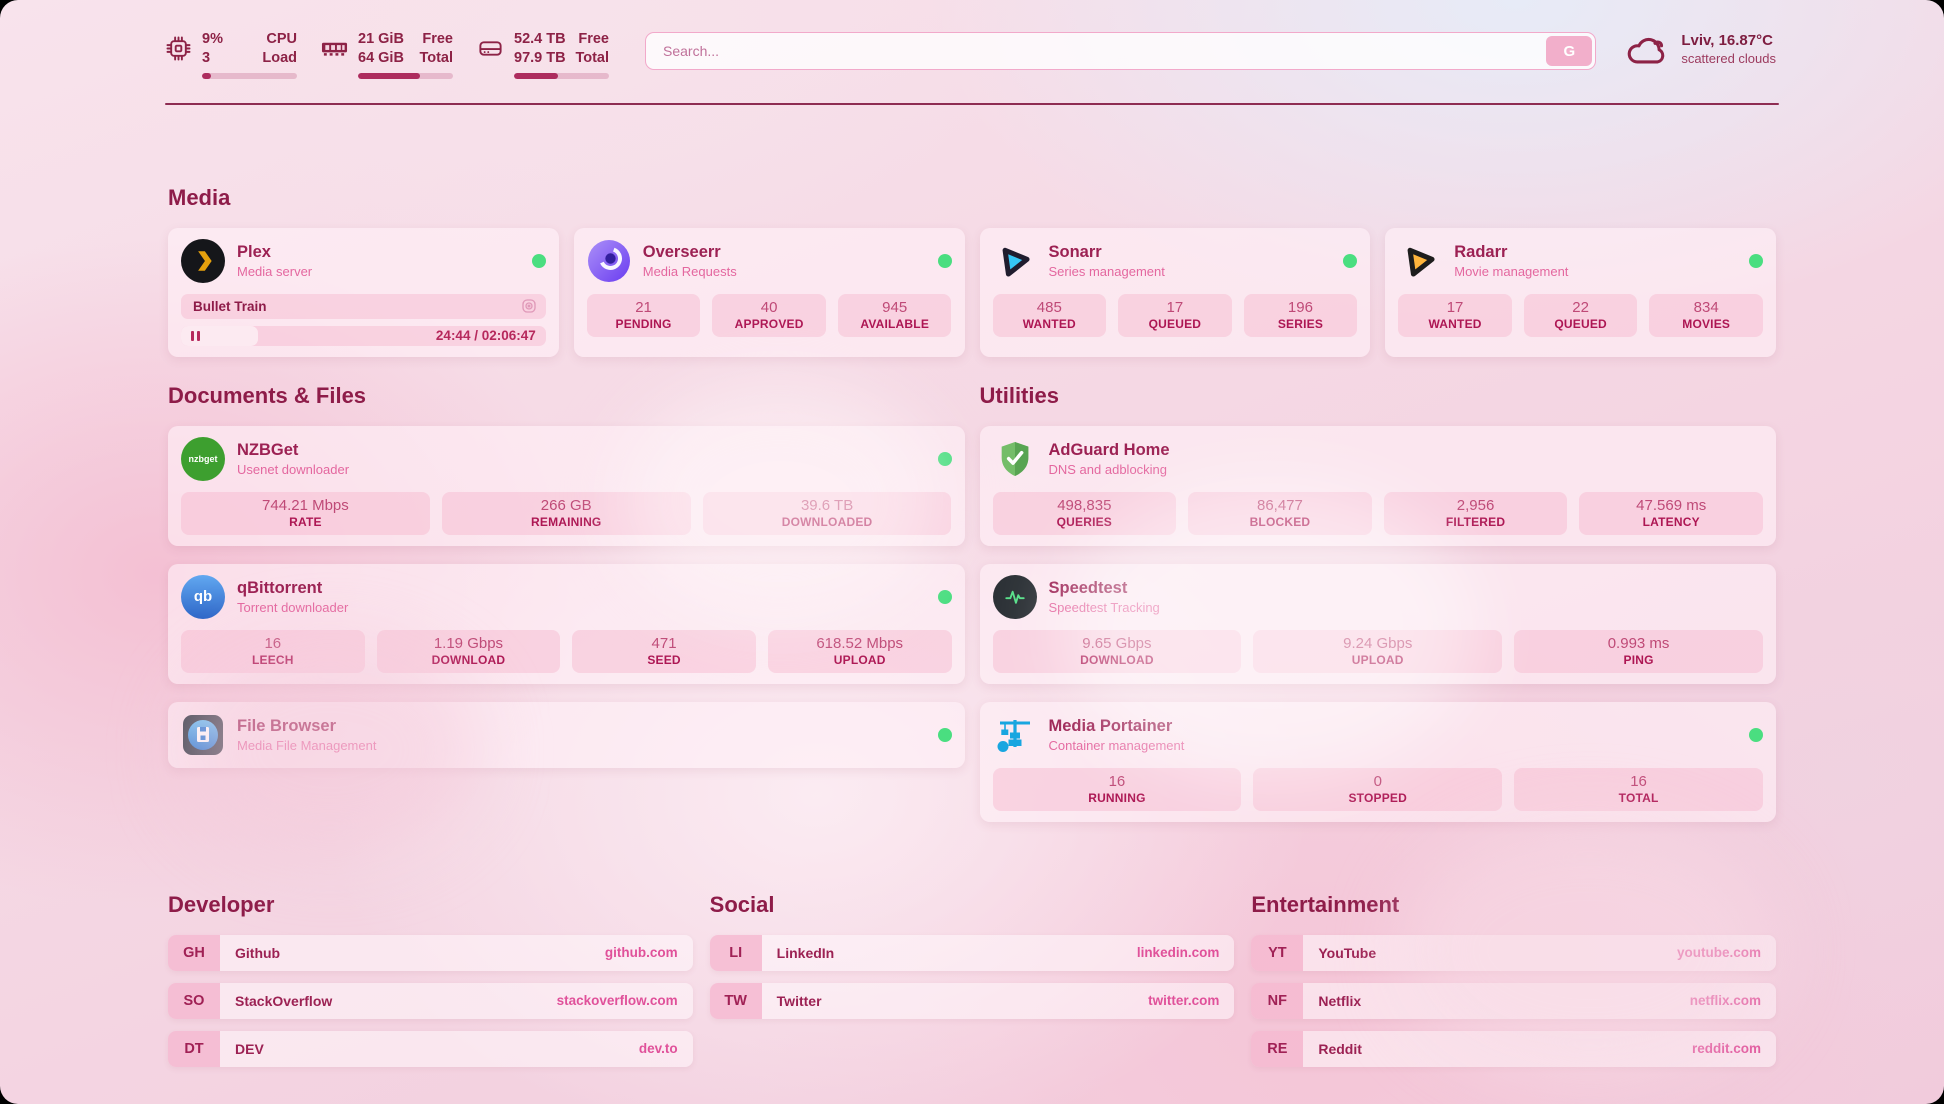 The image size is (1944, 1104). Describe the element at coordinates (1420, 261) in the screenshot. I see `radarr-icon` at that location.